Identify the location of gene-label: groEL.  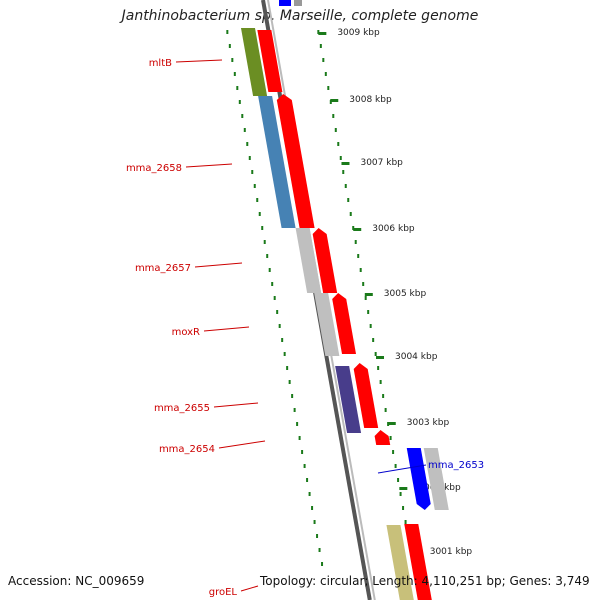
(223, 592).